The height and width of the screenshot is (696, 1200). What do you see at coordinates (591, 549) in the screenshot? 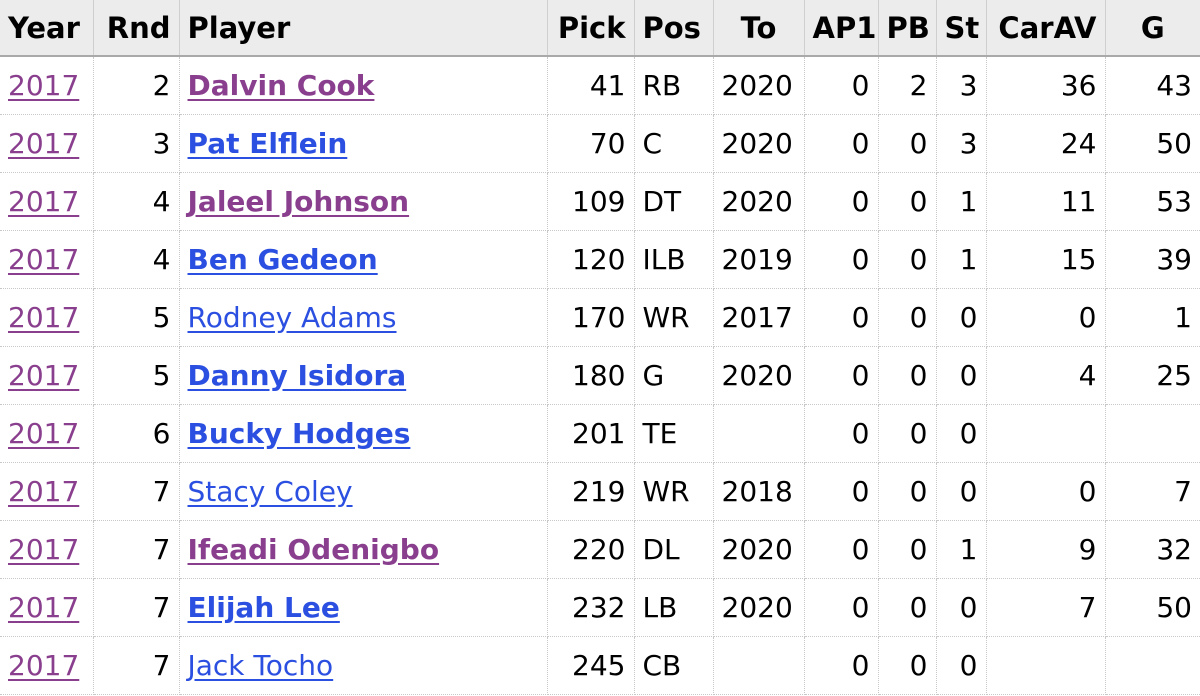
I see `cell-pick: 220` at bounding box center [591, 549].